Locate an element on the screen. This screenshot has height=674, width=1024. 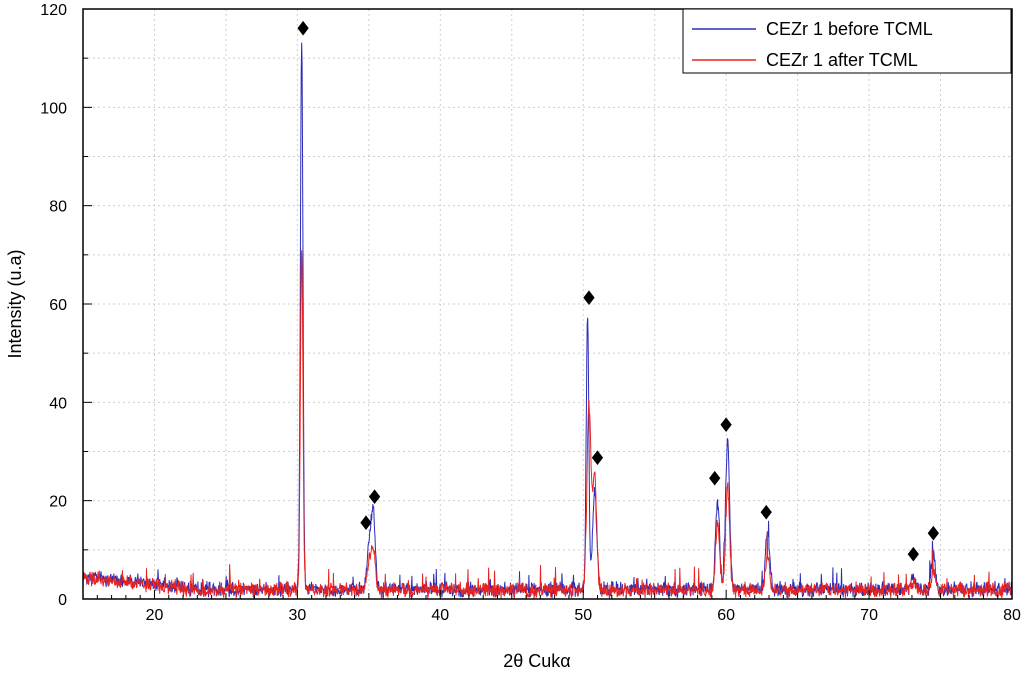
y-tick-label: 60 is located at coordinates (58, 305).